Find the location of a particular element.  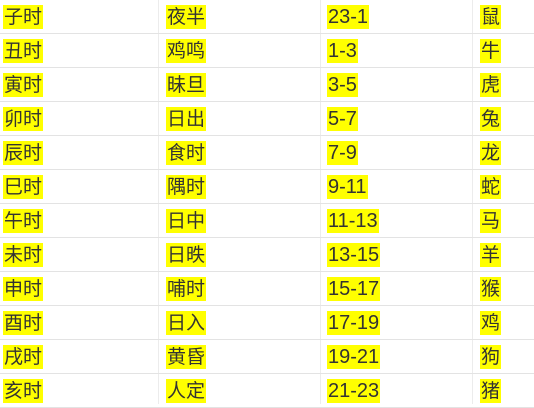

branch-cell-text: 亥时 is located at coordinates (23, 391).